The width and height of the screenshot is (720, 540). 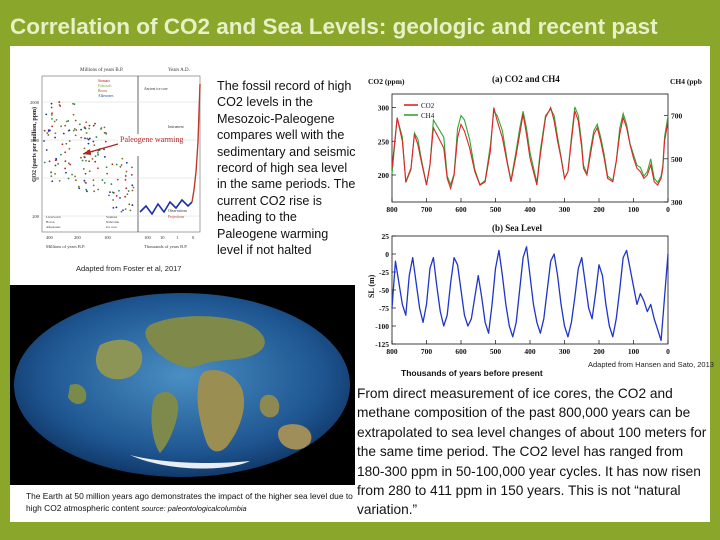 I want to click on co2-ytick-label: 200, so click(x=384, y=175).